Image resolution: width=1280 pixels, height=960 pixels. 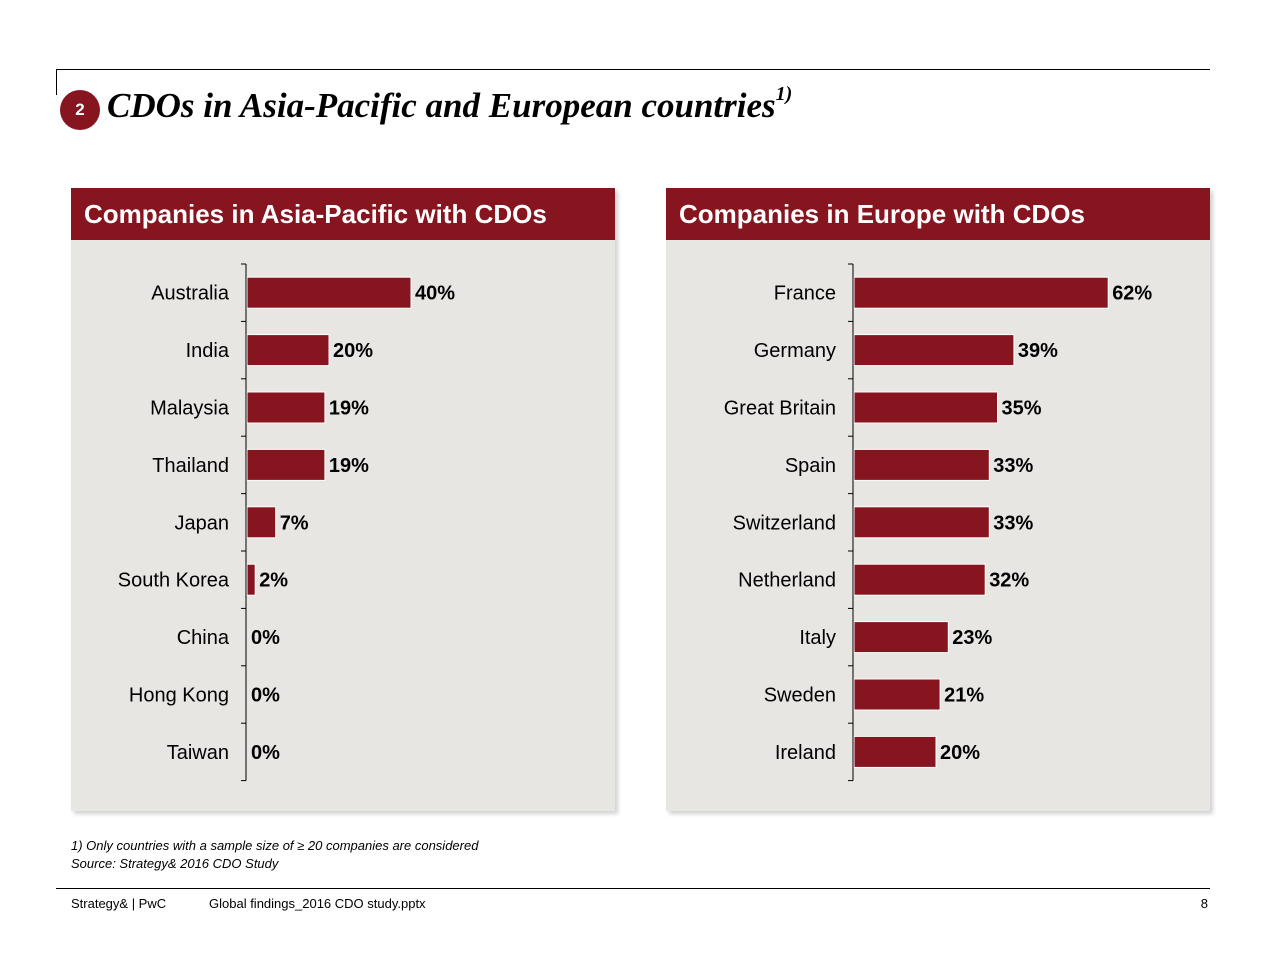 I want to click on value-label: 2%, so click(x=273, y=581).